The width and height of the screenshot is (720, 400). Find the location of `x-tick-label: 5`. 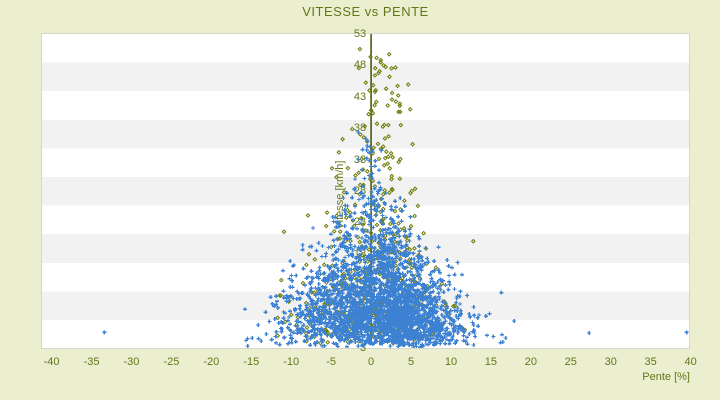

x-tick-label: 5 is located at coordinates (411, 362).